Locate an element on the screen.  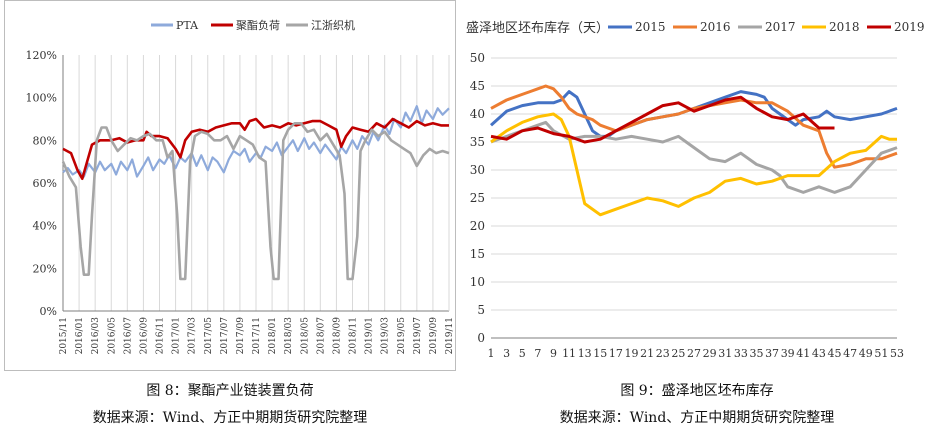
legend-label-PTA: PTA is located at coordinates (187, 25).